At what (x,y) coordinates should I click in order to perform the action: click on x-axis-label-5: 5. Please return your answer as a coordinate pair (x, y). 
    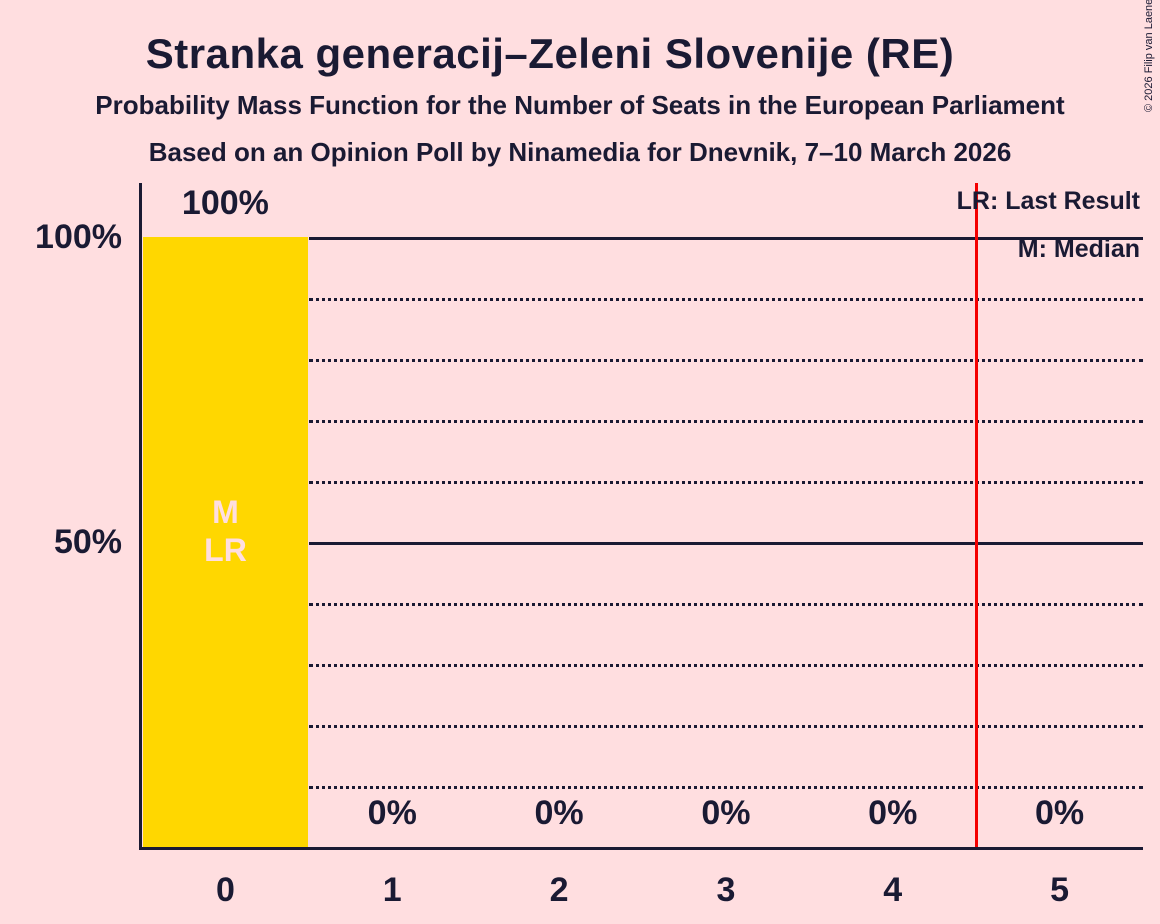
    Looking at the image, I should click on (1060, 890).